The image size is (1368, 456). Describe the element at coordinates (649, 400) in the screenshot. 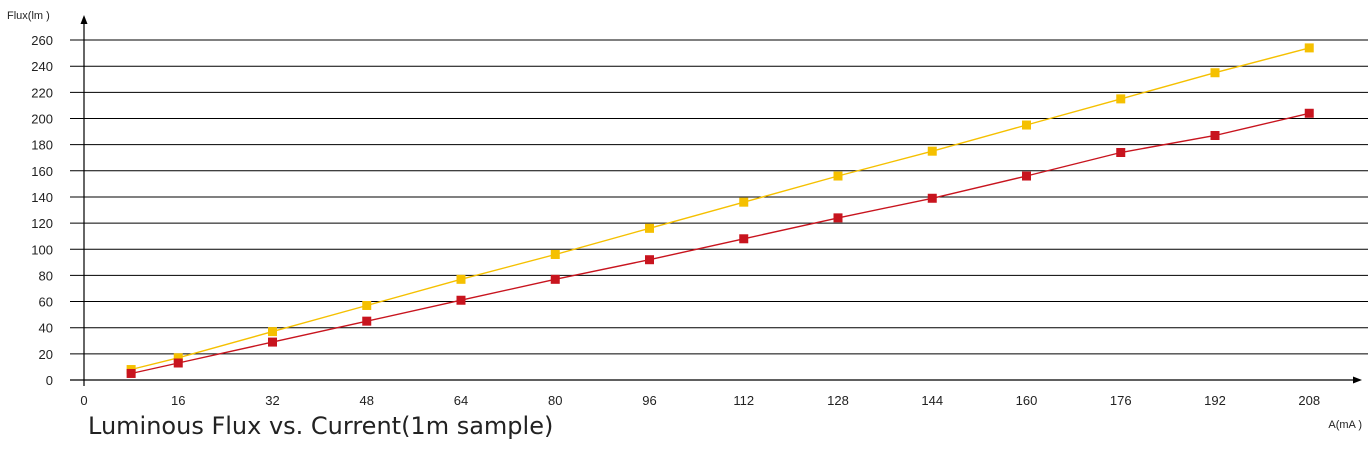

I see `x-tick-label: 96` at that location.